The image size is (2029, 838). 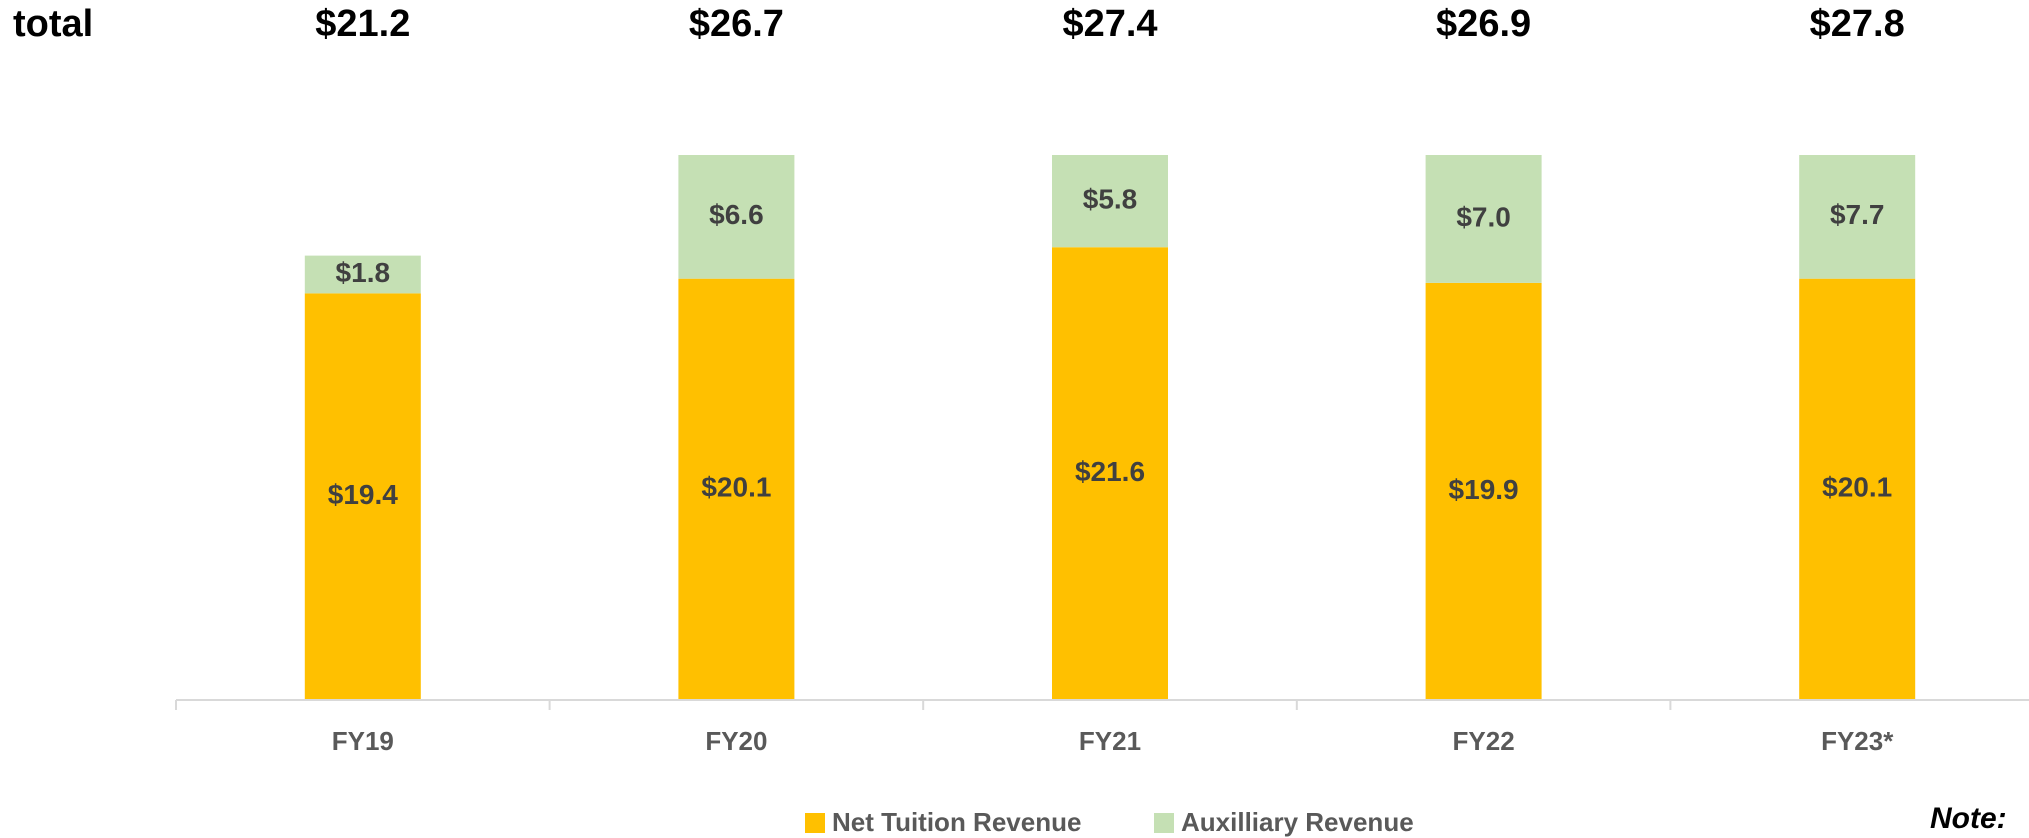 What do you see at coordinates (736, 214) in the screenshot?
I see `data-label: $6.6` at bounding box center [736, 214].